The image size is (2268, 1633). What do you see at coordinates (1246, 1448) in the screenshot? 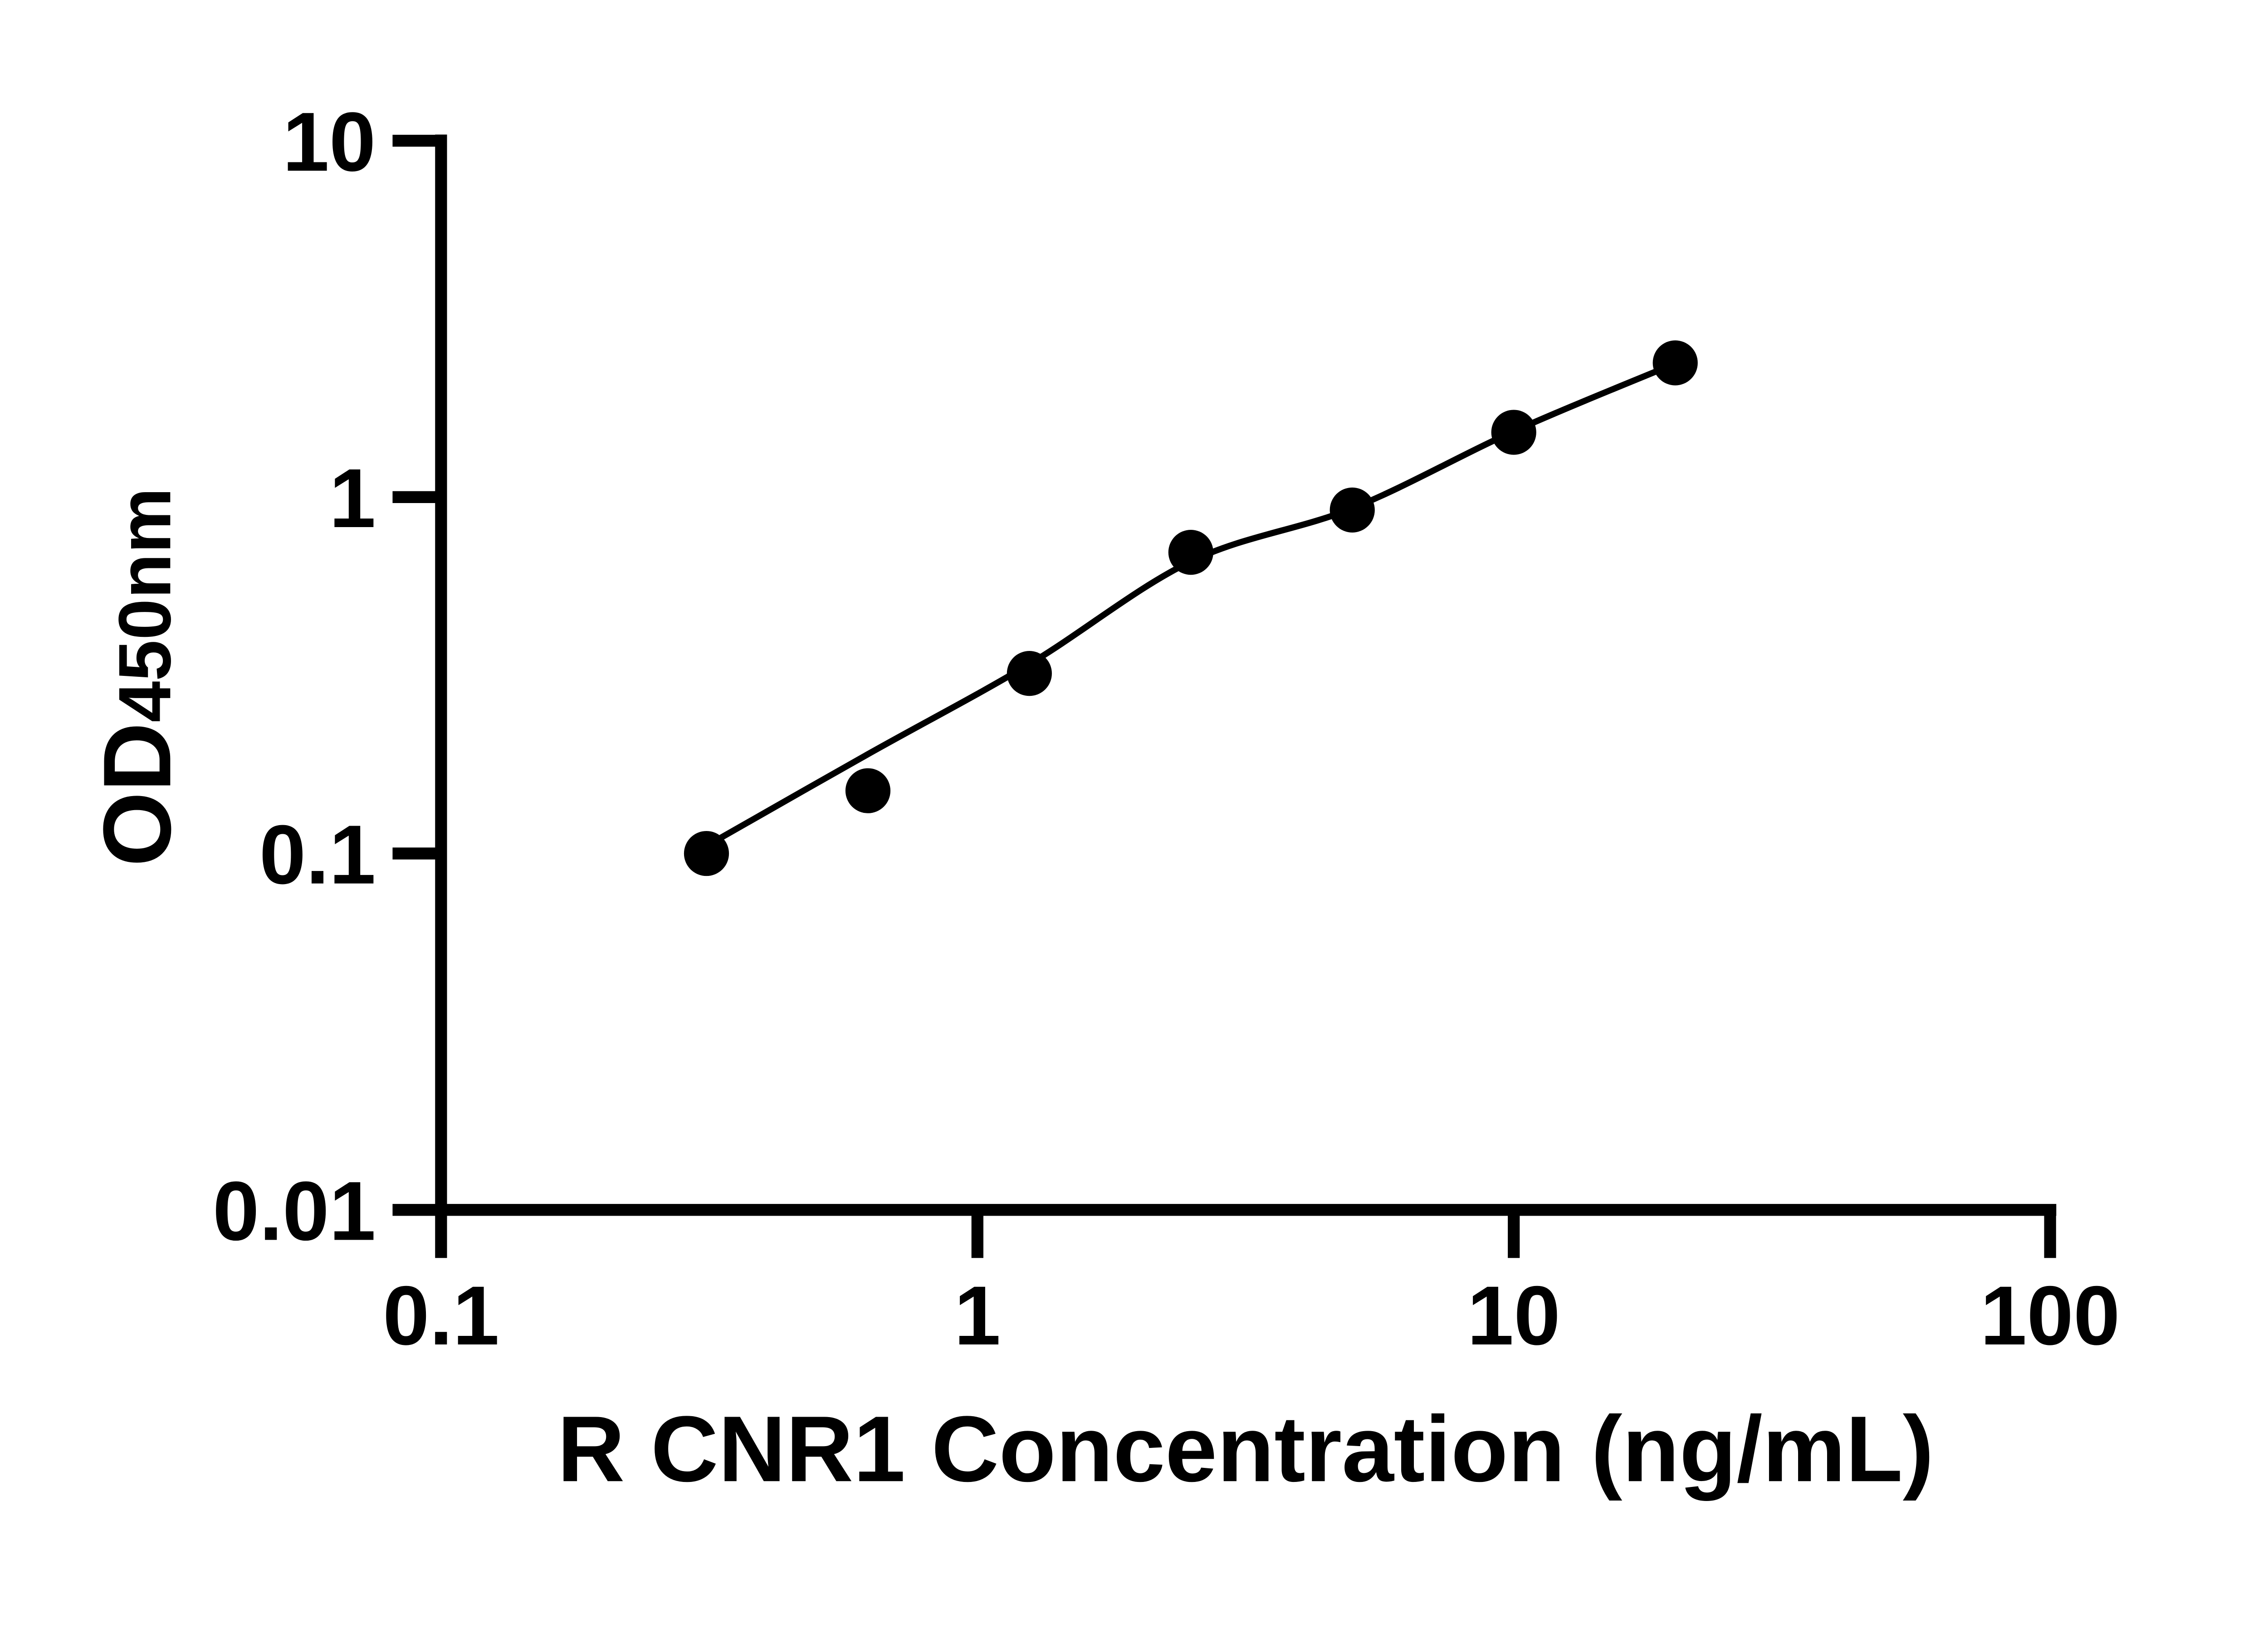
I see `x-axis-title: R CNR1 Concentration (ng/mL)` at bounding box center [1246, 1448].